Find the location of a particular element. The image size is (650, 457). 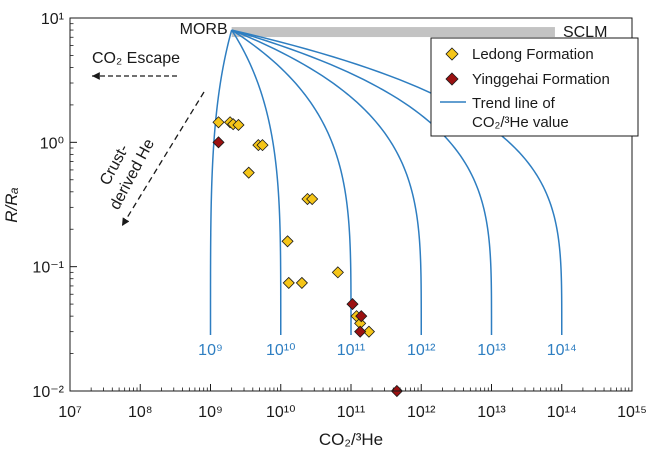

legend-marker-ledong is located at coordinates (452, 54).